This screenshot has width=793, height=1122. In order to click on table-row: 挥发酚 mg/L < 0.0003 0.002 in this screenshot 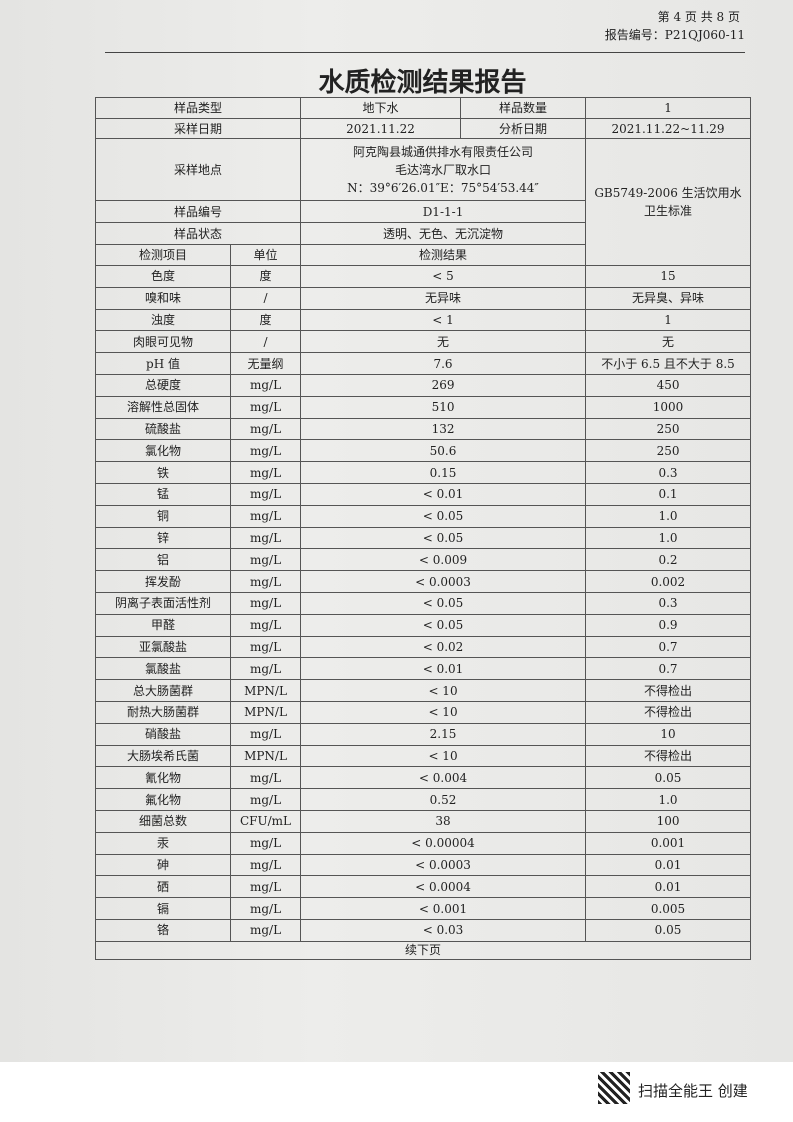, I will do `click(423, 581)`.